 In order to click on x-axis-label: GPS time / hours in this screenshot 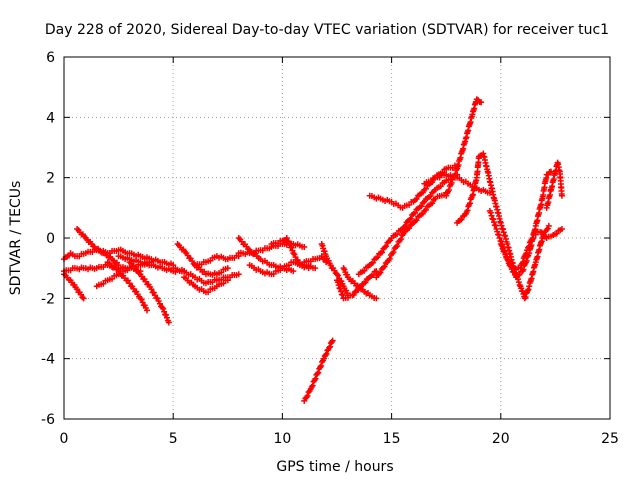, I will do `click(334, 467)`.